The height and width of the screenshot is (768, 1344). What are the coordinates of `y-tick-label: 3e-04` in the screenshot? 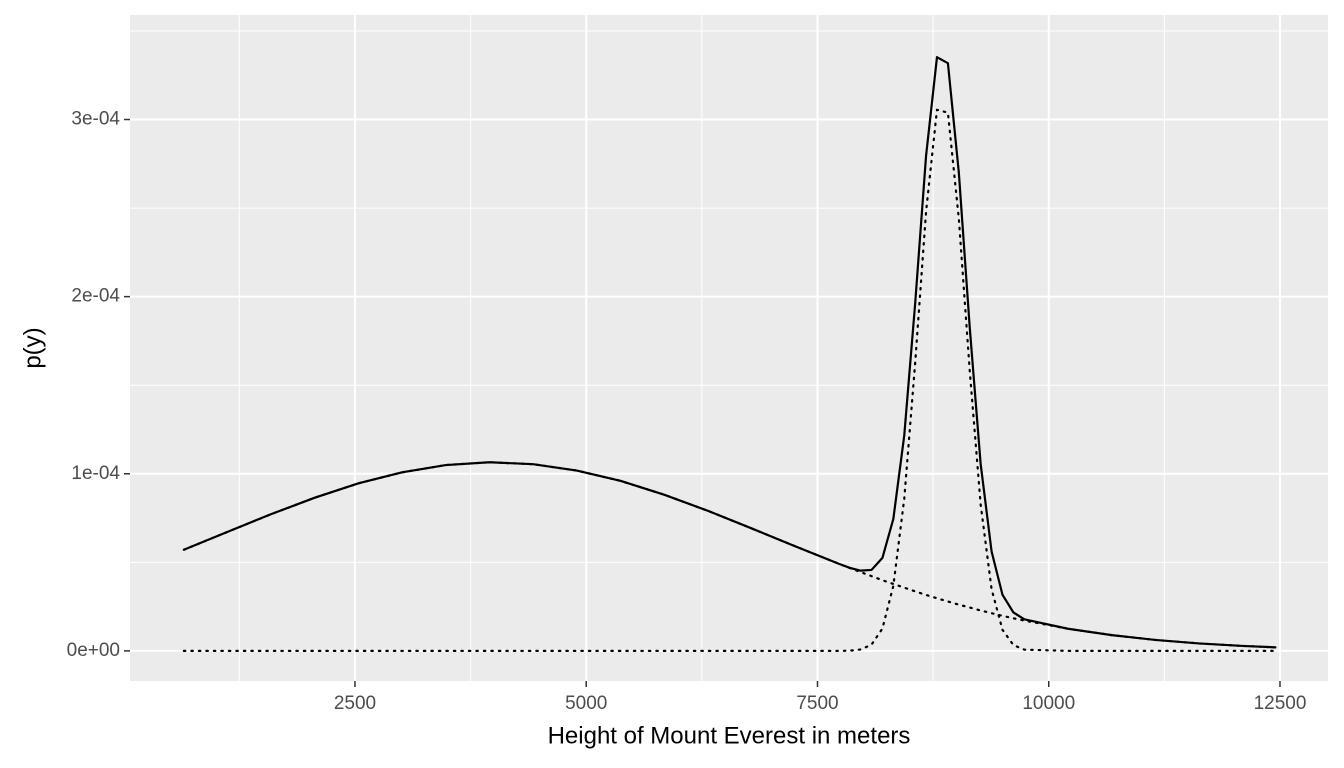 It's located at (95, 119).